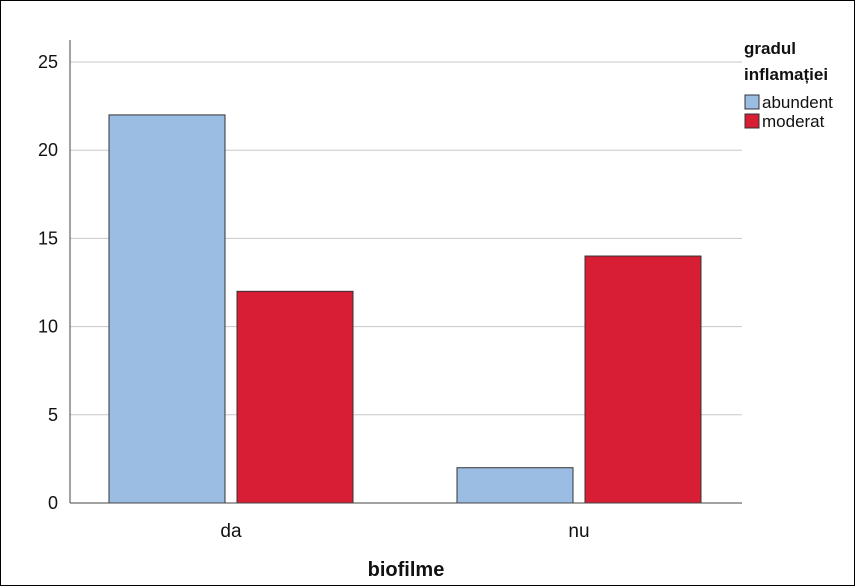 The image size is (855, 586). What do you see at coordinates (406, 570) in the screenshot?
I see `x-axis-label: biofilme` at bounding box center [406, 570].